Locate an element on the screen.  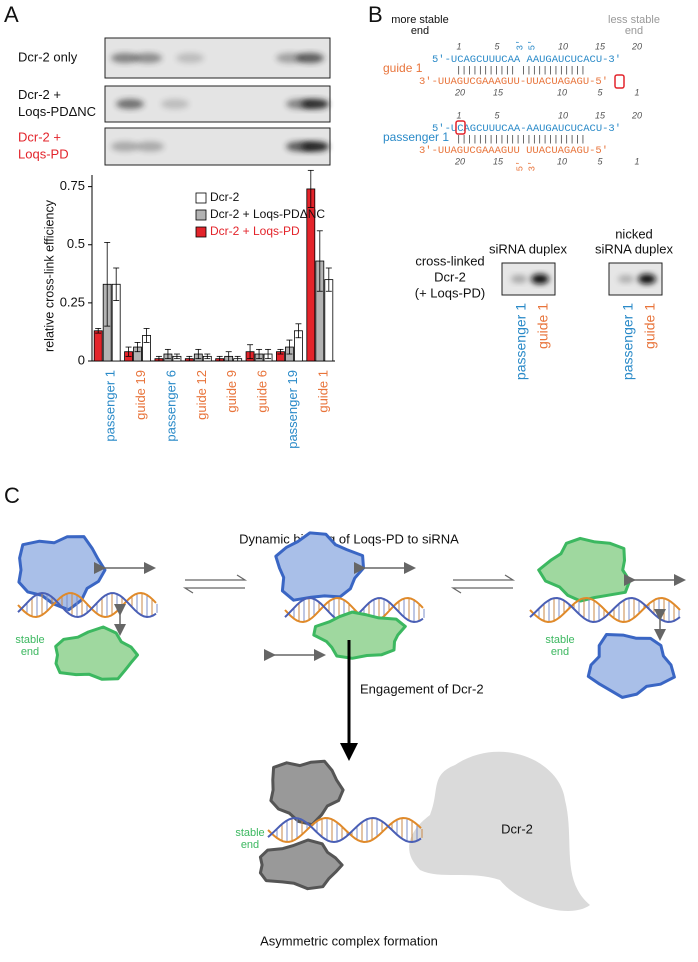
panel-title: Dynamic binding of Loqs-PD to siRNA is located at coordinates (349, 538).